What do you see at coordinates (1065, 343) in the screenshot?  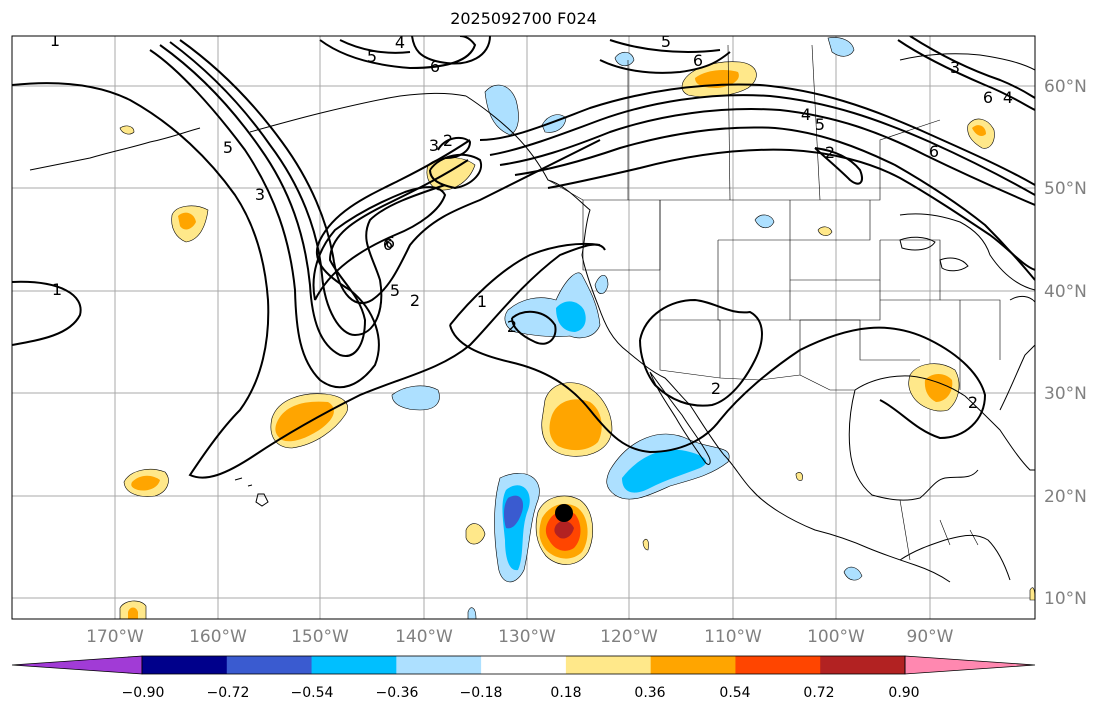 I see `latitude-axis: 60°N 50°N 40°N 30°N 20°N 10°N` at bounding box center [1065, 343].